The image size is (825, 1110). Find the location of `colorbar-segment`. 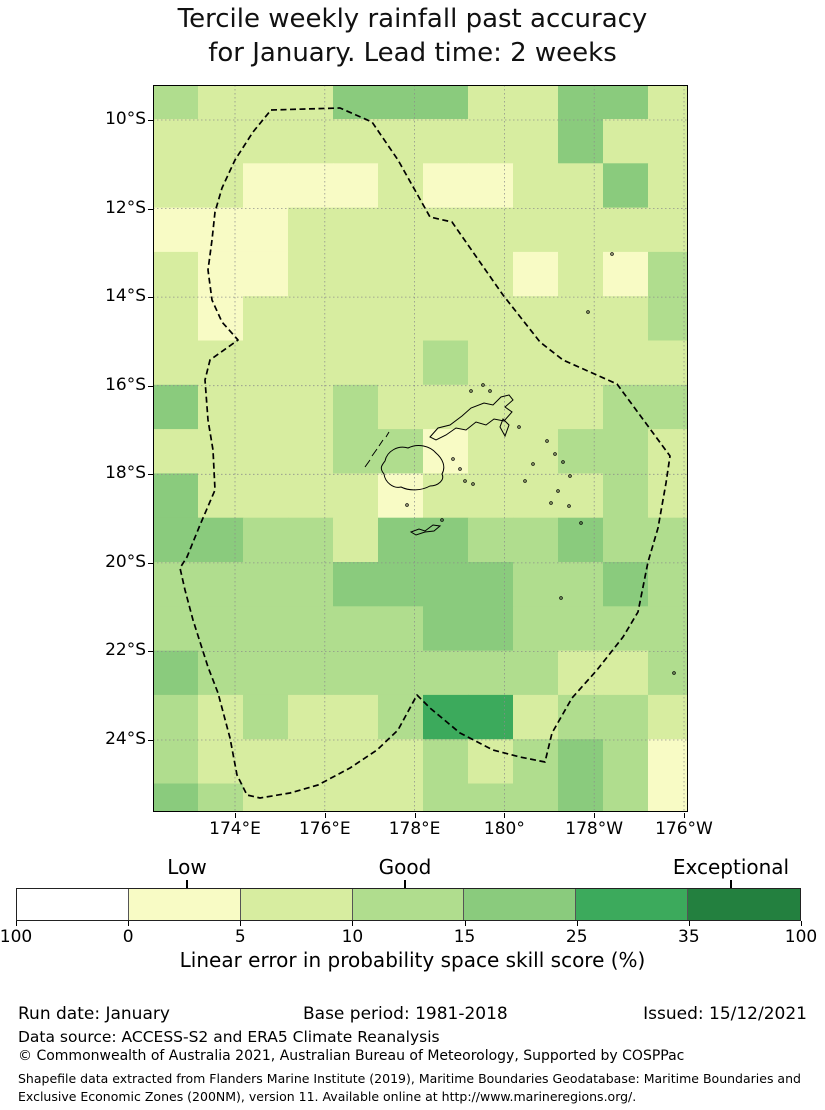

colorbar-segment is located at coordinates (408, 904).